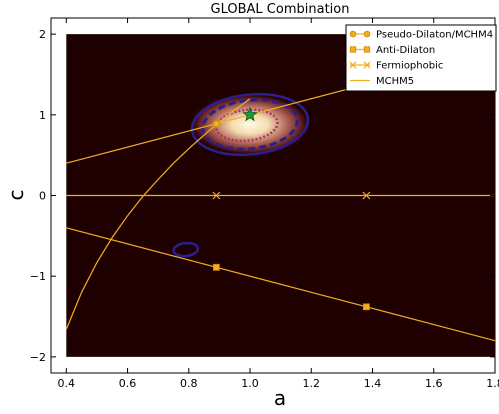 This screenshot has width=499, height=414. What do you see at coordinates (67, 383) in the screenshot?
I see `x-tick-label-0: 0.4` at bounding box center [67, 383].